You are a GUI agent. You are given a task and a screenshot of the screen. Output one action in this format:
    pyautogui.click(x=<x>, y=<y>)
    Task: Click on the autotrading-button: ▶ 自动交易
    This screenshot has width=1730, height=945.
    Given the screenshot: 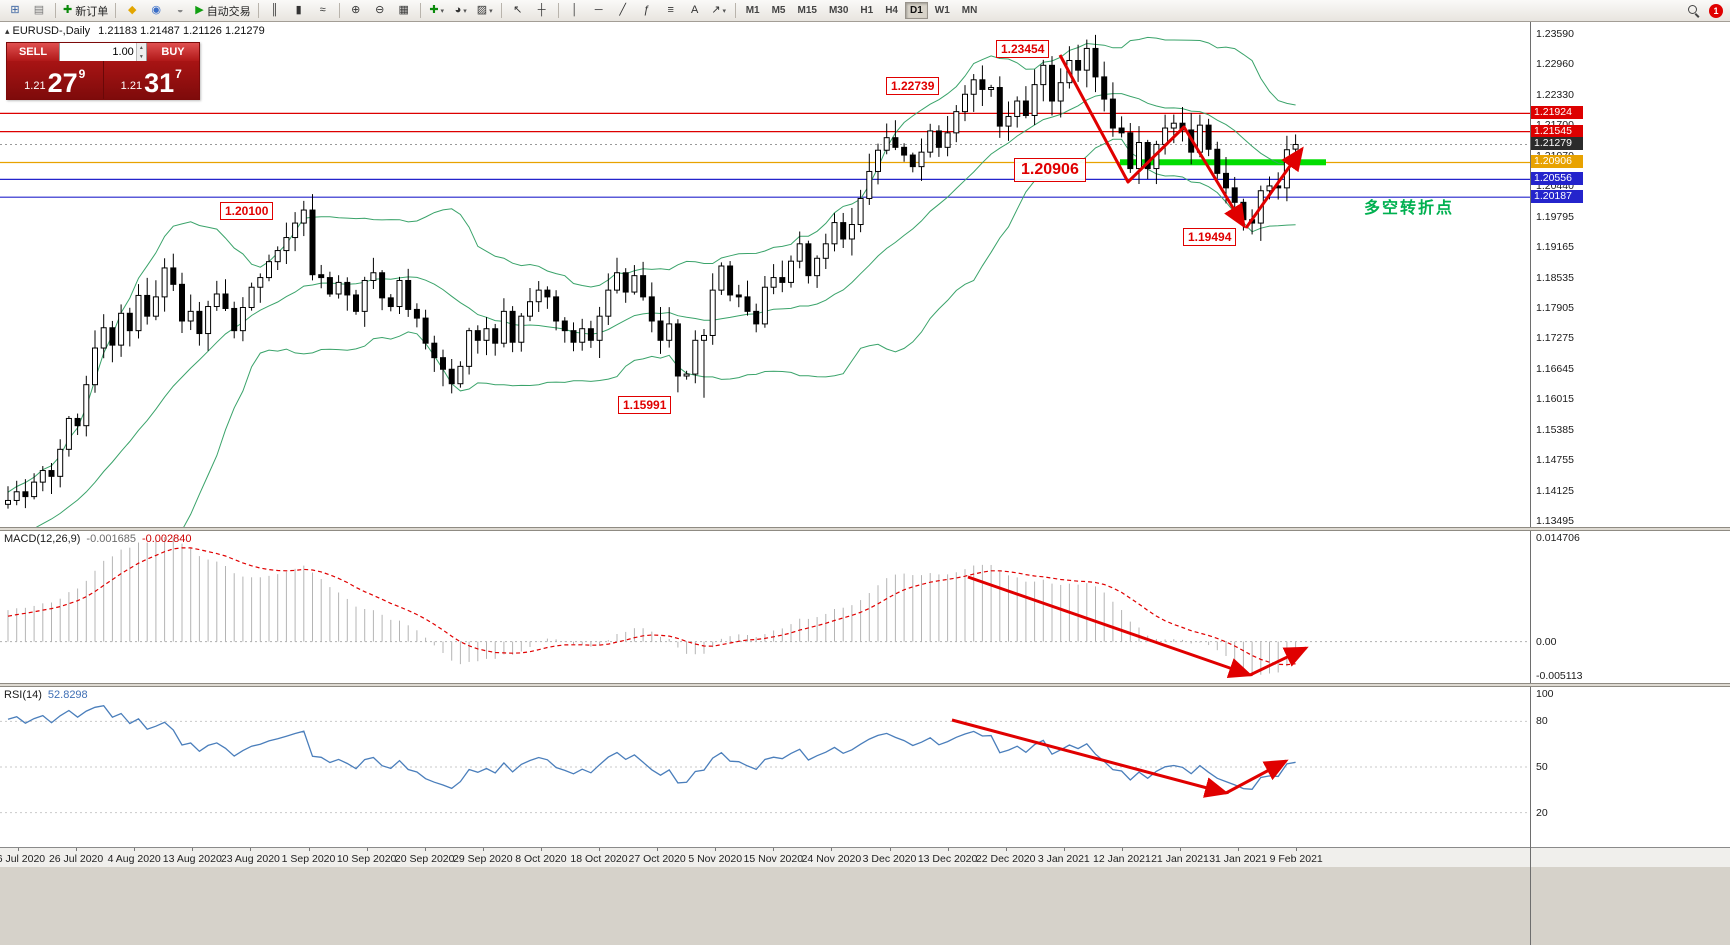 What is the action you would take?
    pyautogui.click(x=222, y=11)
    